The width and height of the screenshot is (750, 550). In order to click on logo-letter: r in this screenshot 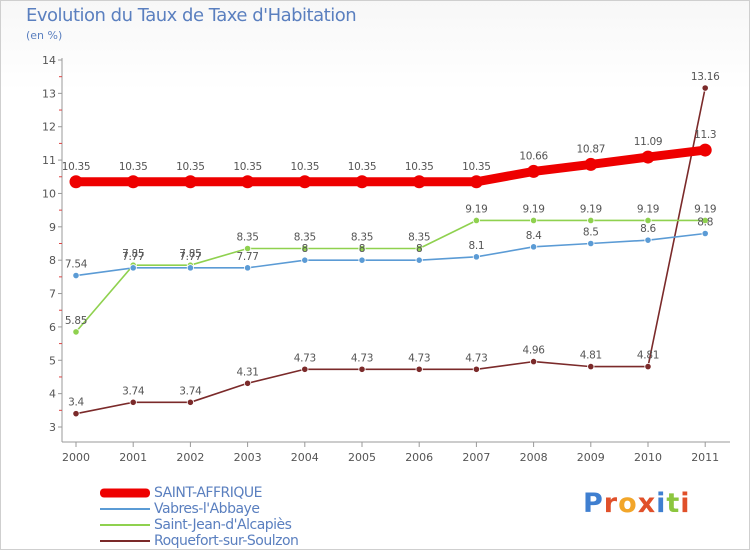, I will do `click(611, 503)`.